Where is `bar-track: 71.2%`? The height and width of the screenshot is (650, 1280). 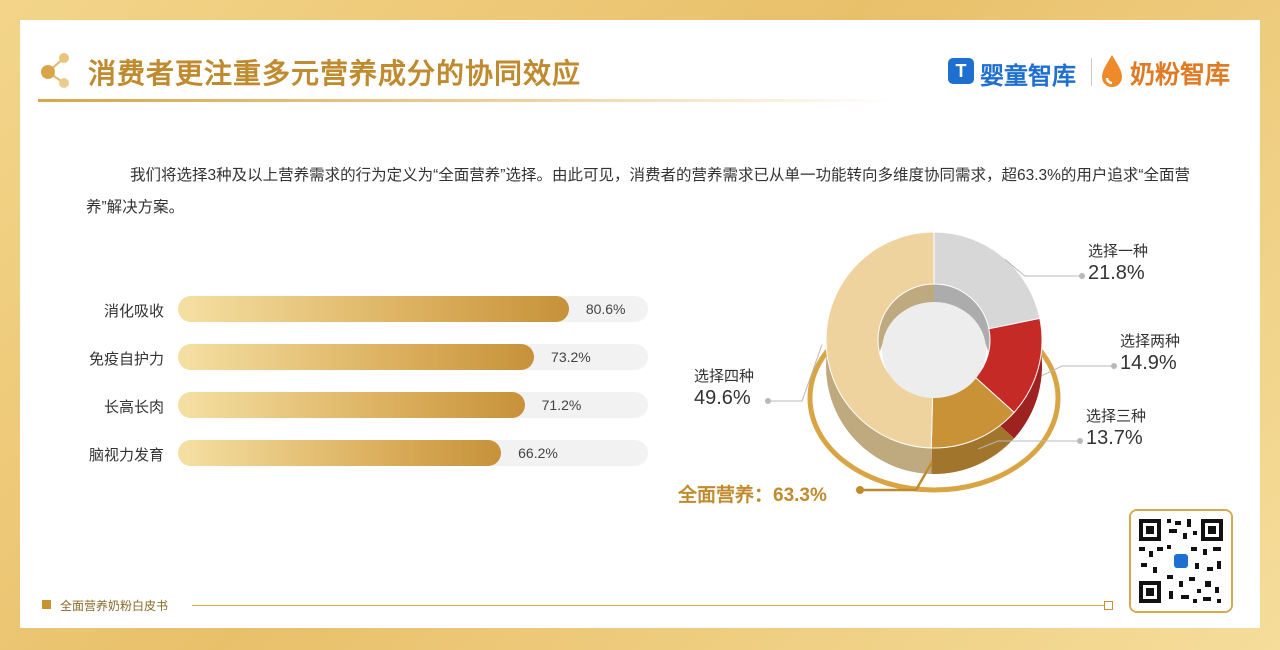
bar-track: 71.2% is located at coordinates (413, 405).